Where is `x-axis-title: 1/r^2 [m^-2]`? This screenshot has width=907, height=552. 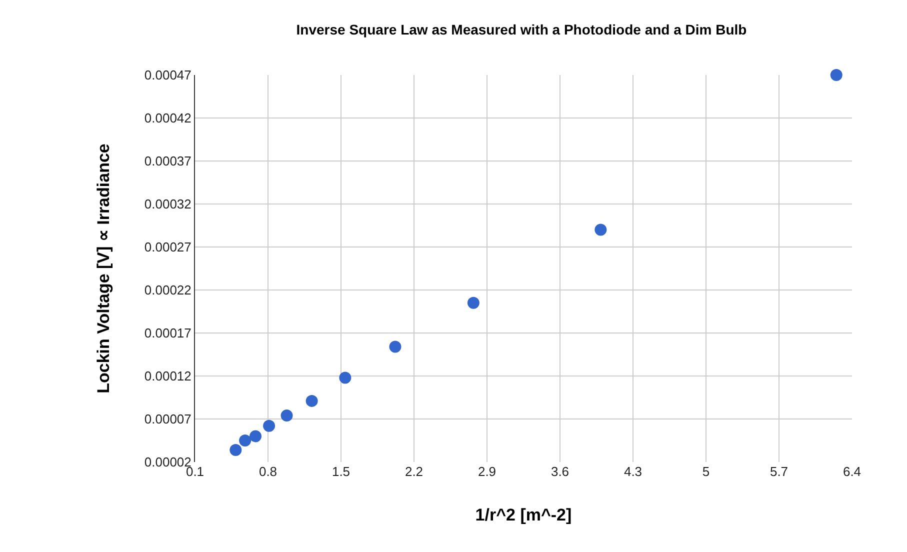 x-axis-title: 1/r^2 [m^-2] is located at coordinates (523, 514).